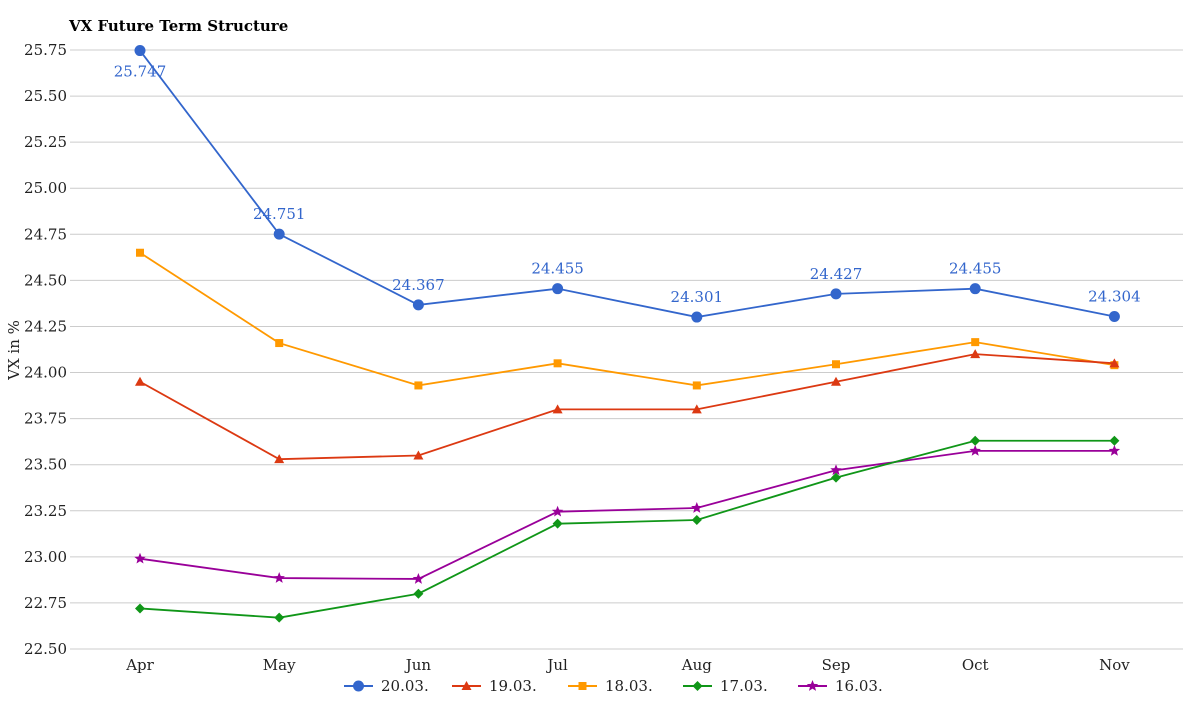 The height and width of the screenshot is (707, 1200). Describe the element at coordinates (45, 96) in the screenshot. I see `y-tick-label: 25.50` at that location.